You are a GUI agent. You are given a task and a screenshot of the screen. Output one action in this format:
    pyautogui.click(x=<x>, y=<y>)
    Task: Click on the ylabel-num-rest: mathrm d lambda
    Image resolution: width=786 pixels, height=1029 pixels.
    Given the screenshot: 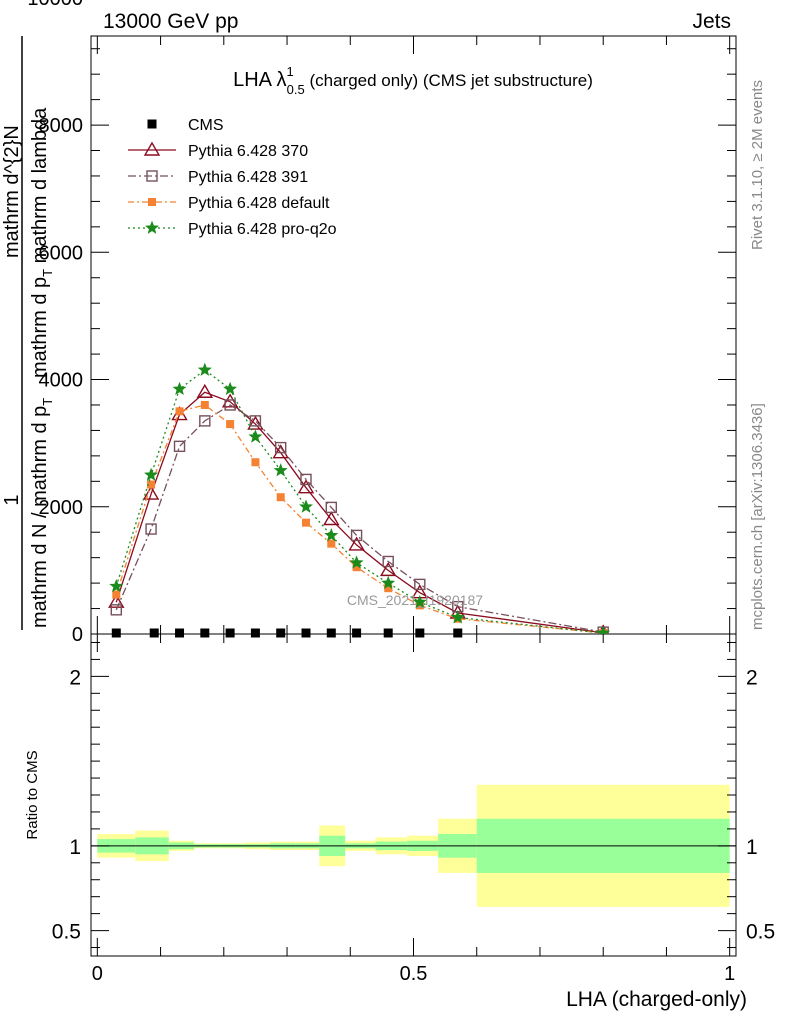 What is the action you would take?
    pyautogui.click(x=40, y=188)
    